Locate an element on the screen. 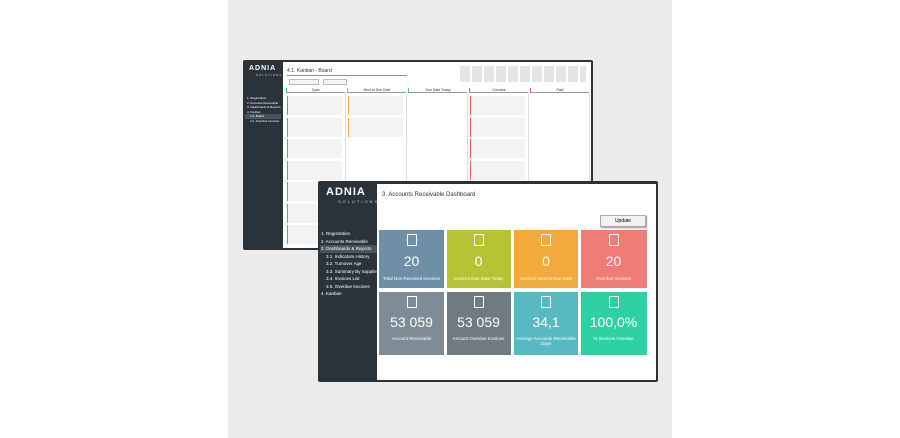  kpi-tile: 0 Invoices Next to Due Date is located at coordinates (546, 259).